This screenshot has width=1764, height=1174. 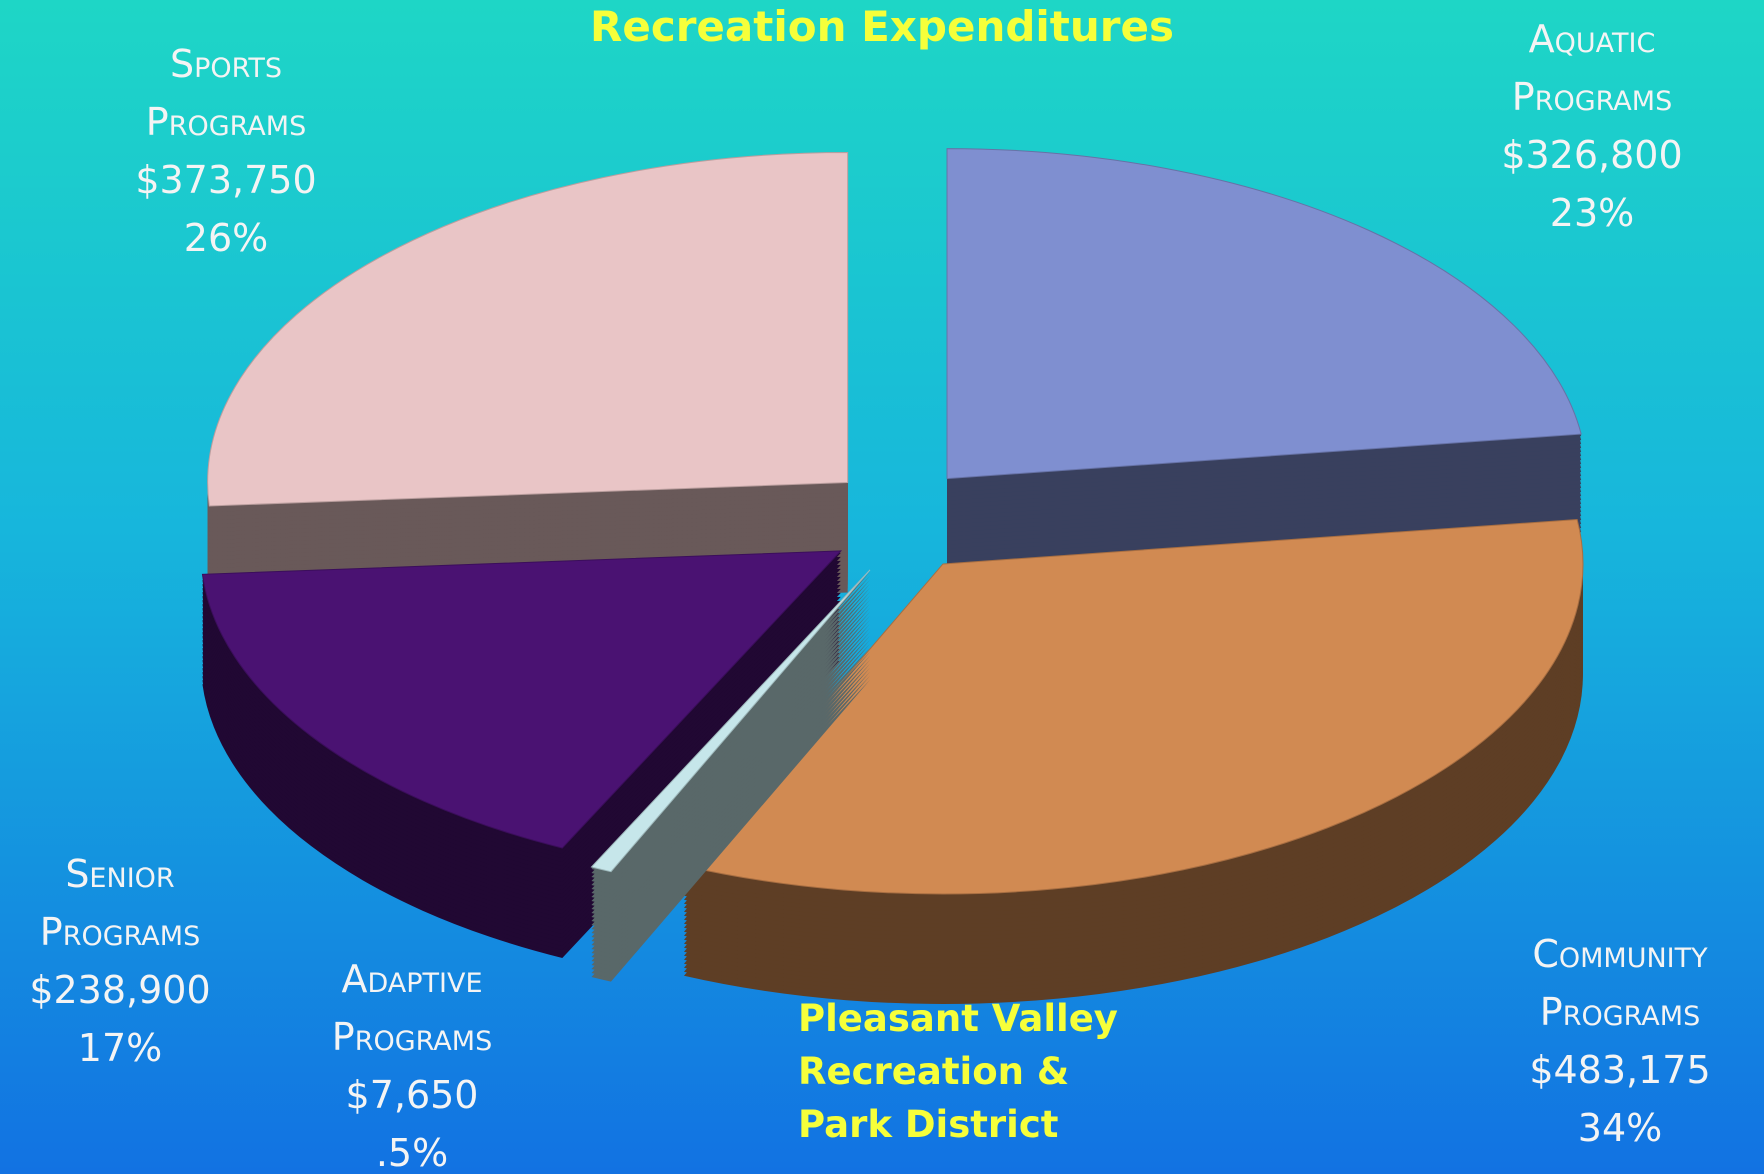 What do you see at coordinates (135, 961) in the screenshot?
I see `slice-label: Senior Programs $238,900 17%` at bounding box center [135, 961].